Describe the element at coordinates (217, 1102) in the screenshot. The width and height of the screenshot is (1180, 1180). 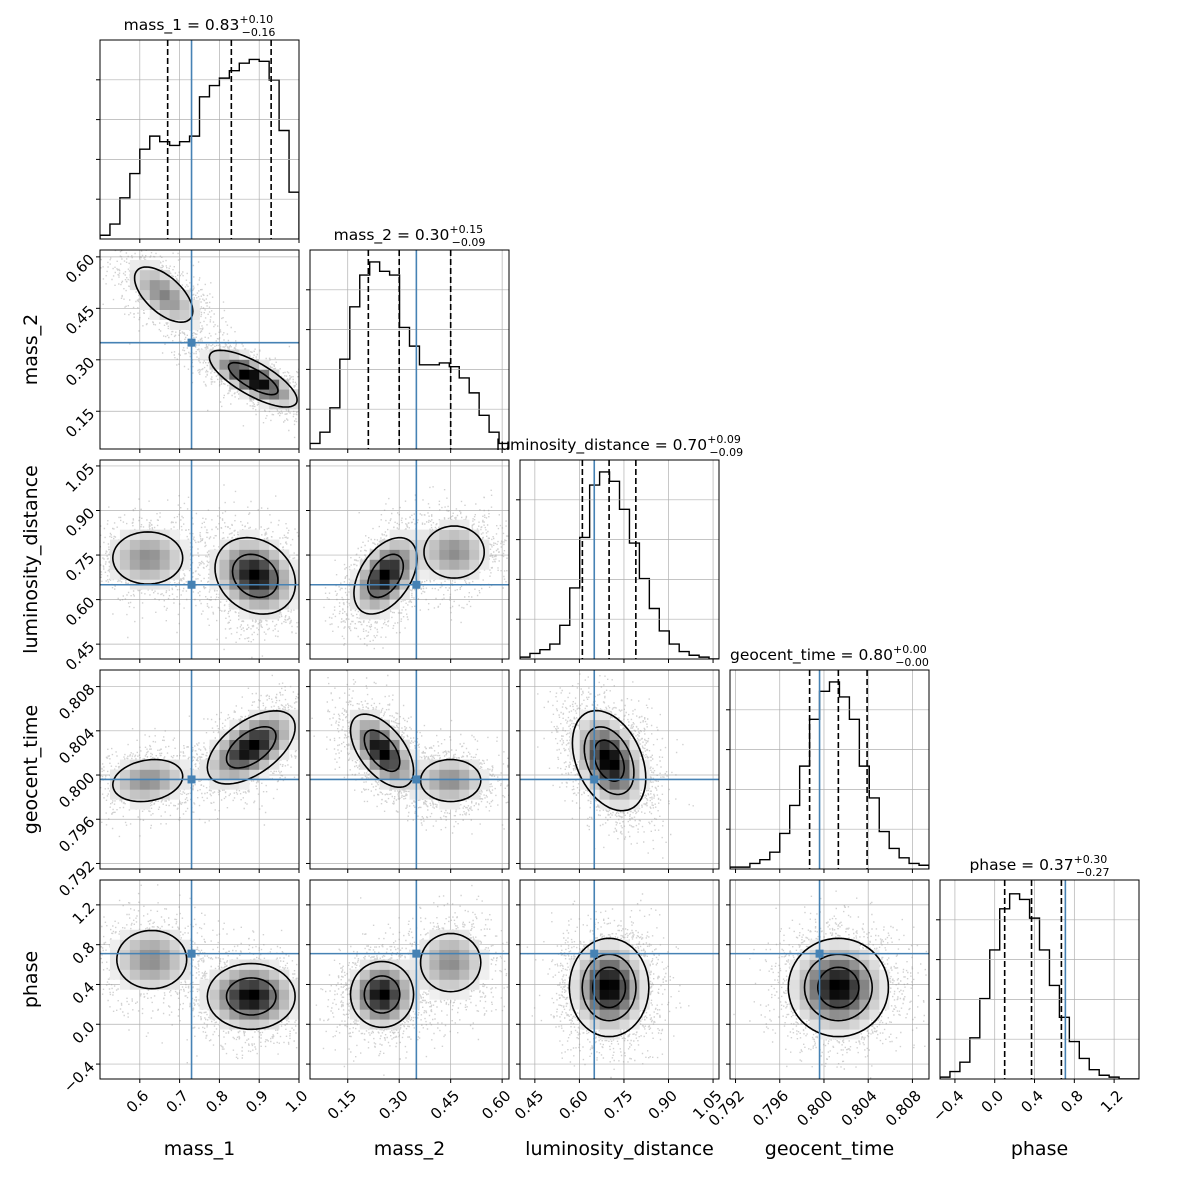
I see `x-tick-label: 0.8` at that location.